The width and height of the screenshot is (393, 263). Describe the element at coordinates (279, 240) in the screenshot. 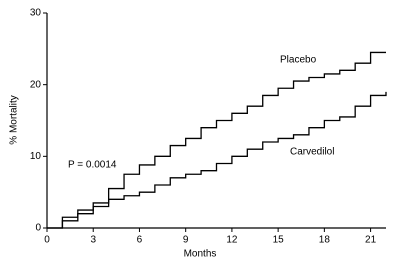

I see `x-tick-label: 15` at that location.